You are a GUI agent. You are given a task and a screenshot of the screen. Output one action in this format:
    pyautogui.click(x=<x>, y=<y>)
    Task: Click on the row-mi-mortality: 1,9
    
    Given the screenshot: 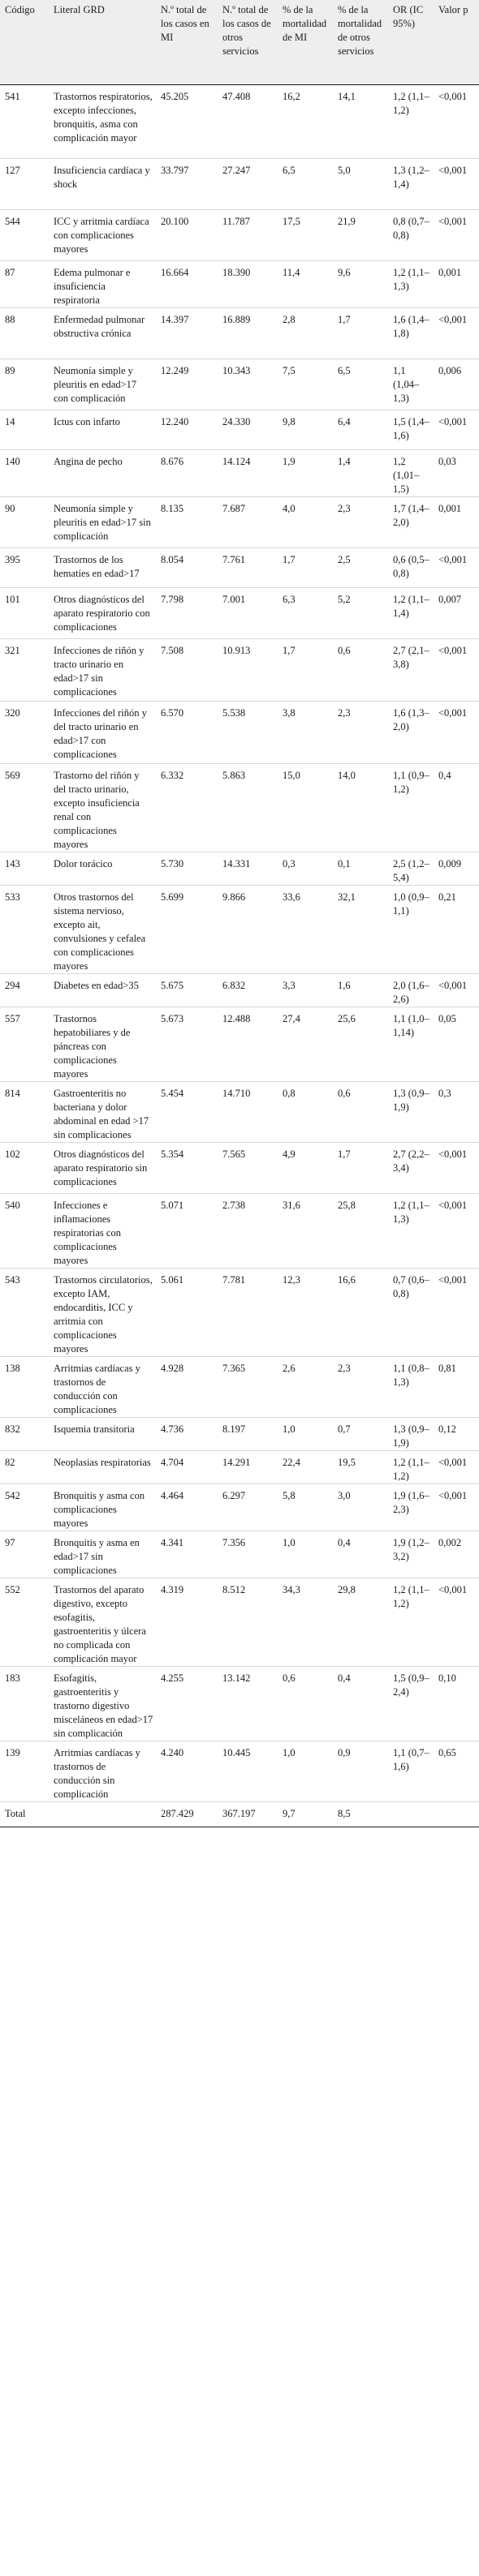 What is the action you would take?
    pyautogui.click(x=305, y=473)
    